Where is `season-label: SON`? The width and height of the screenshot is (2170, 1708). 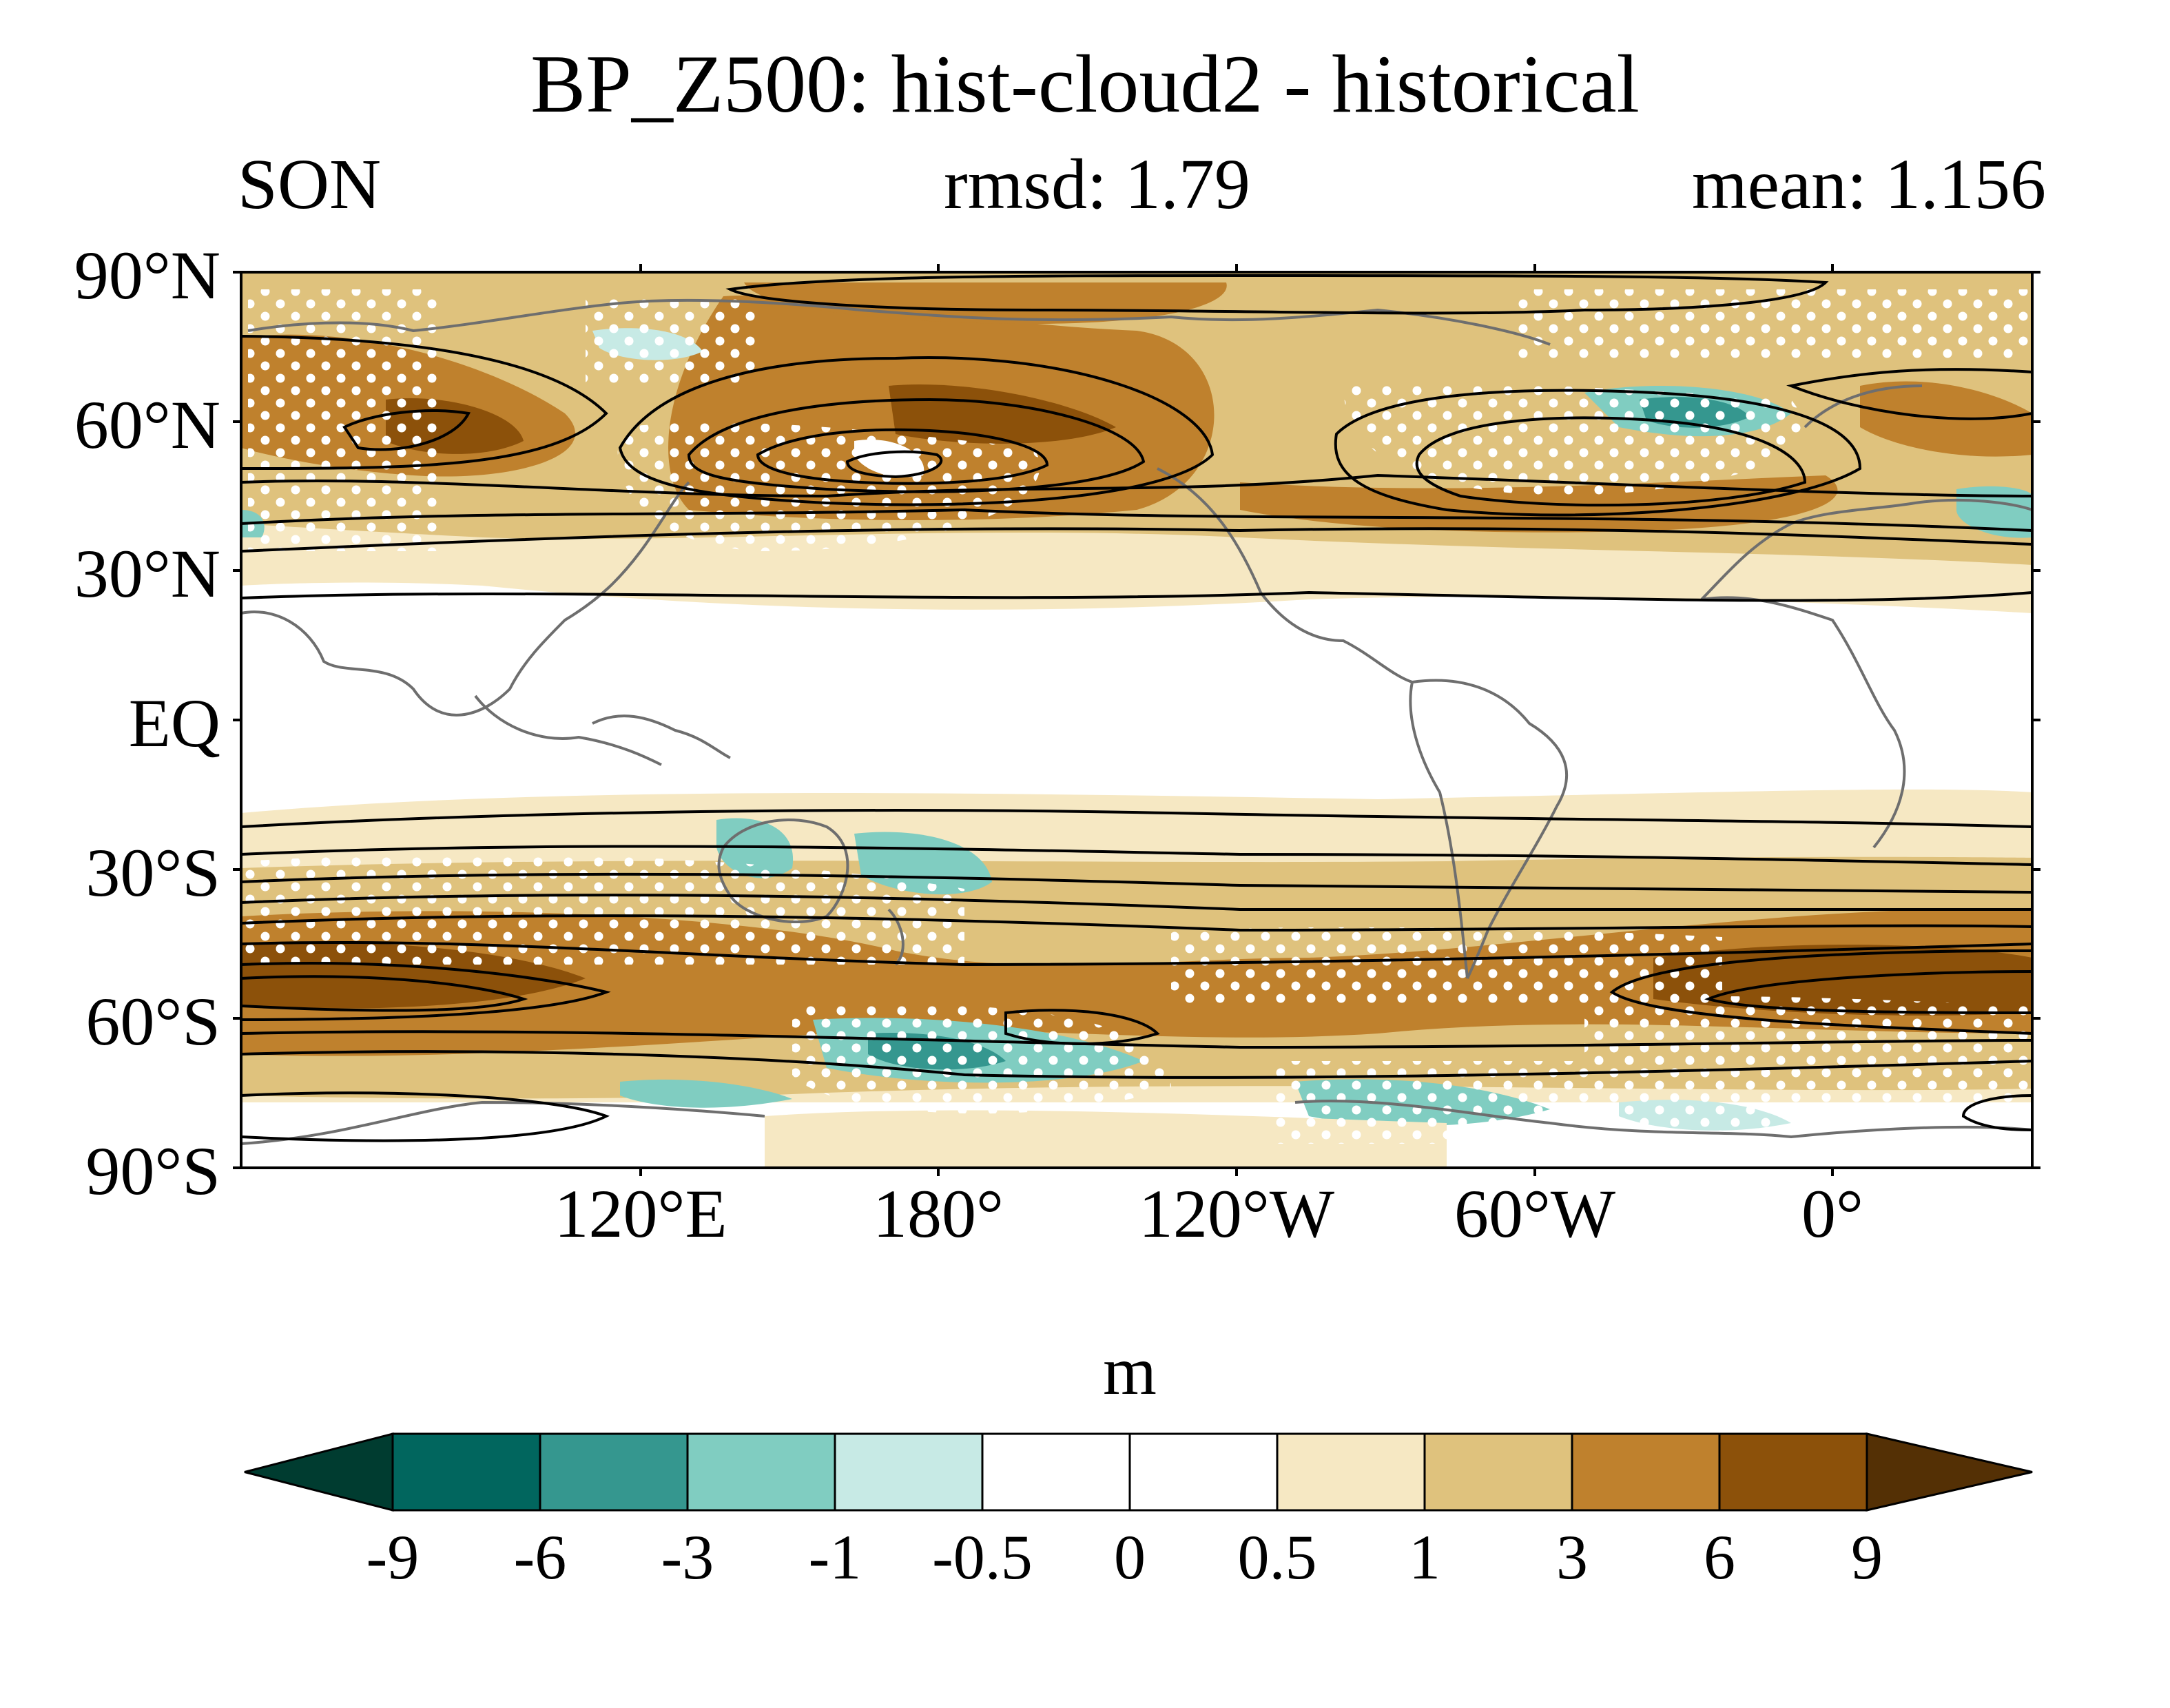
season-label: SON is located at coordinates (310, 184).